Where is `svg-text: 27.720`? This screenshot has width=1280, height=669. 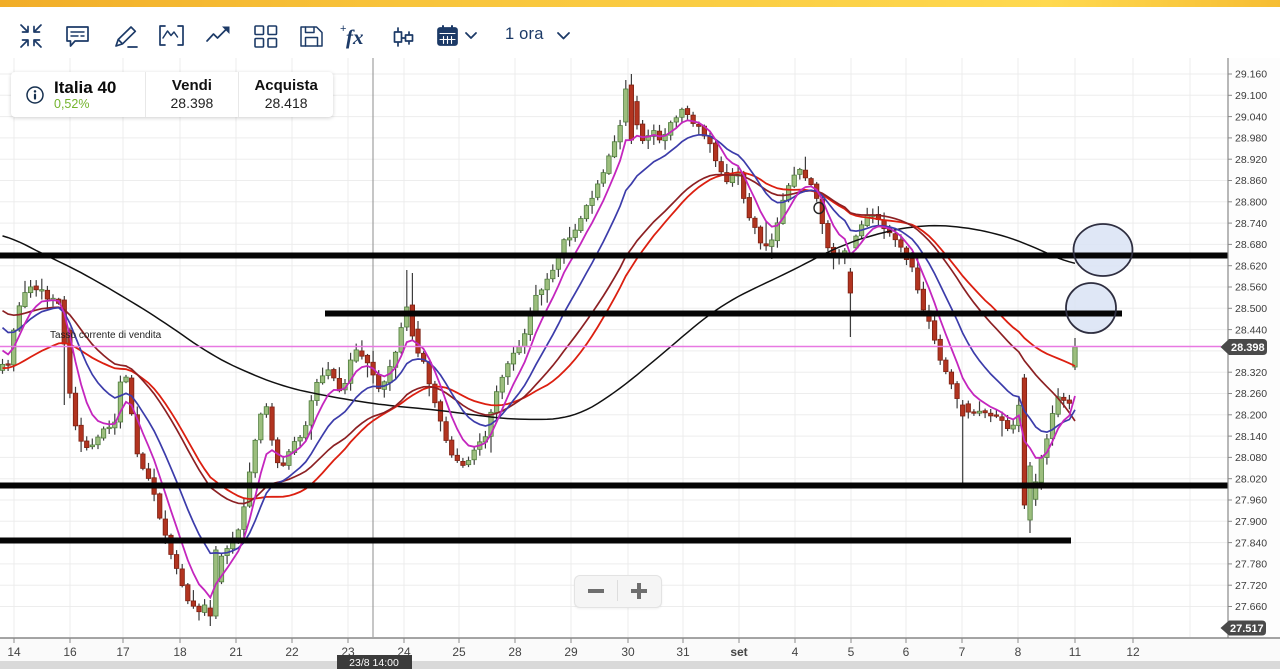 svg-text: 27.720 is located at coordinates (1251, 586).